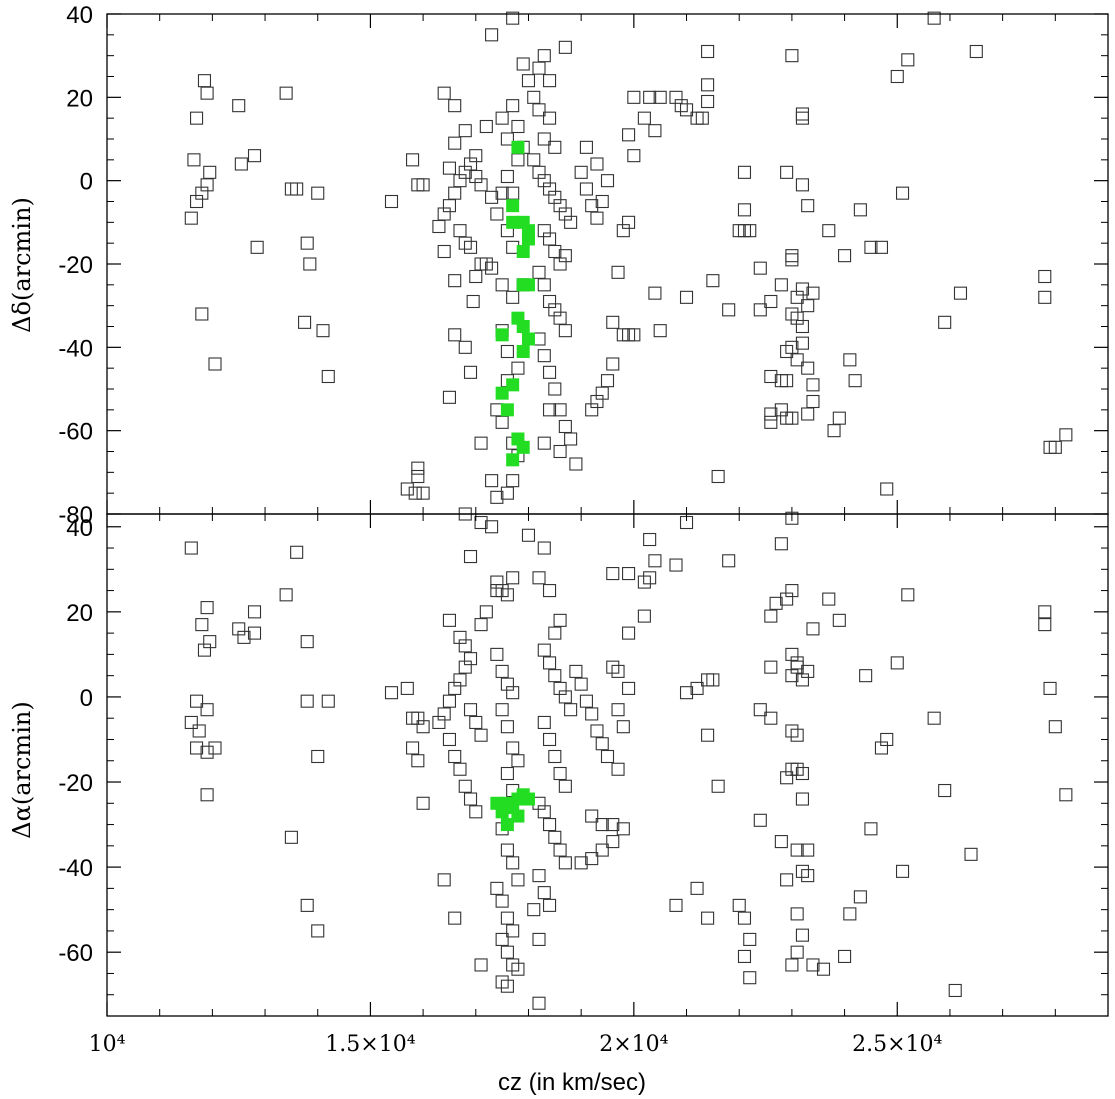 This screenshot has height=1099, width=1115. What do you see at coordinates (572, 1082) in the screenshot?
I see `x-axis-label: cz (in km/sec)` at bounding box center [572, 1082].